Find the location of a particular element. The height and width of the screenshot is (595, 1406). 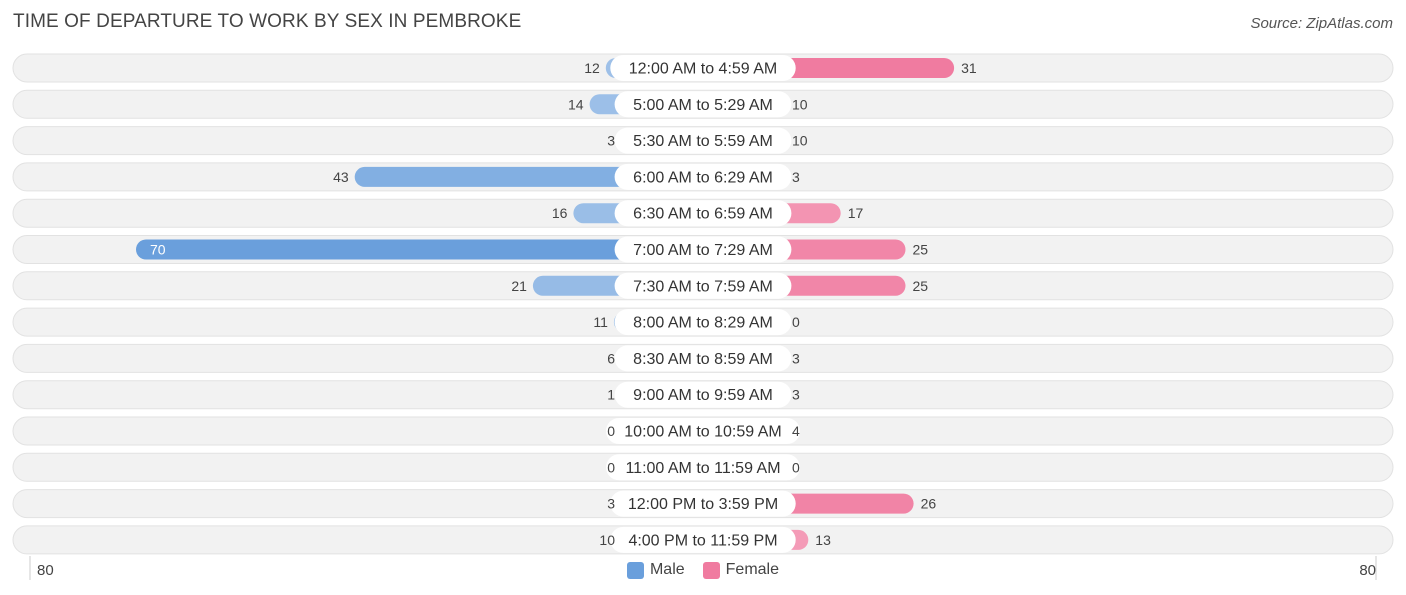

female-value-label: 31 is located at coordinates (969, 68).